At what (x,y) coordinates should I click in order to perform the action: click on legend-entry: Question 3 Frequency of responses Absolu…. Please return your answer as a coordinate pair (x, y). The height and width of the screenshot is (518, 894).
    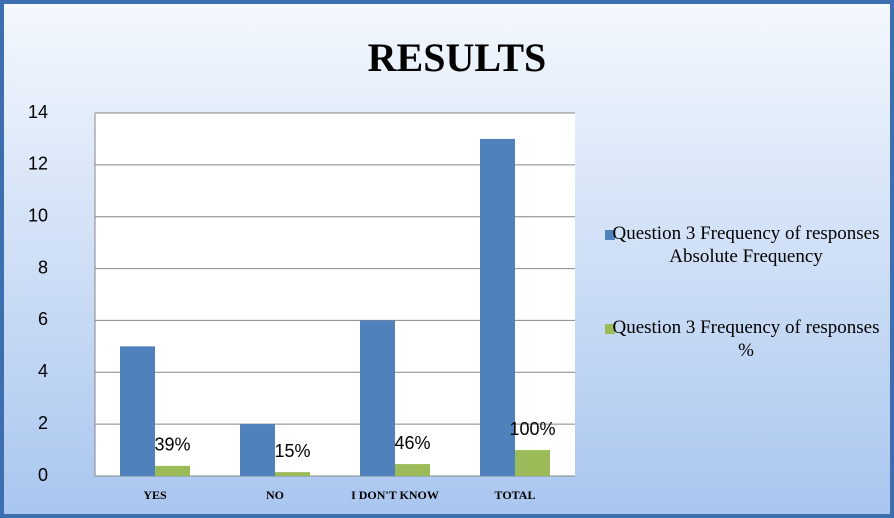
    Looking at the image, I should click on (746, 245).